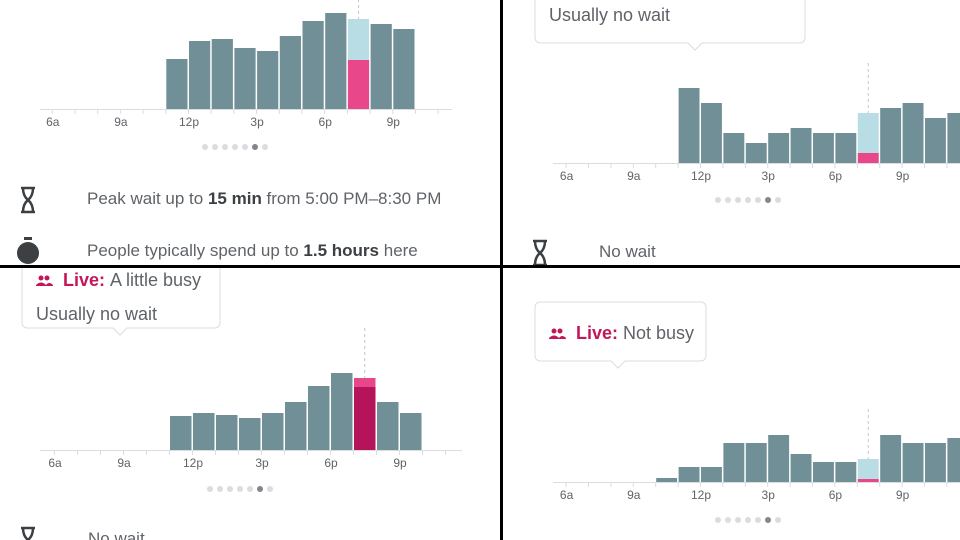 The image size is (960, 540). Describe the element at coordinates (868, 138) in the screenshot. I see `bar-usual-now` at that location.